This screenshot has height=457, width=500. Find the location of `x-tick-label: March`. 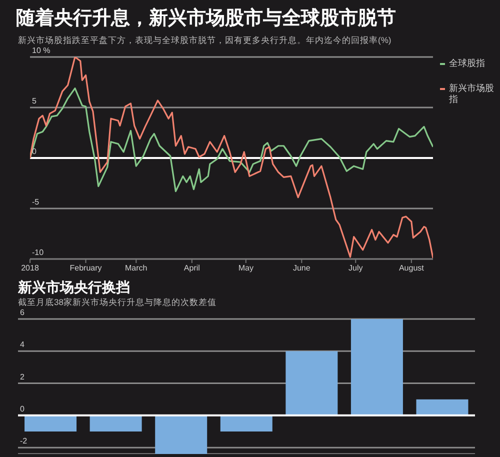

x-tick-label: March is located at coordinates (136, 268).